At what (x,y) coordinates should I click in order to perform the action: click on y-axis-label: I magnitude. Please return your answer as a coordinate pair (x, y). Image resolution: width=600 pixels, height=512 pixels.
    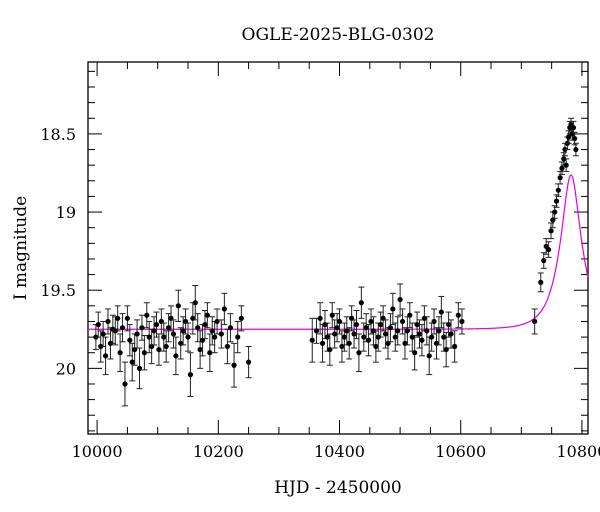
    Looking at the image, I should click on (21, 248).